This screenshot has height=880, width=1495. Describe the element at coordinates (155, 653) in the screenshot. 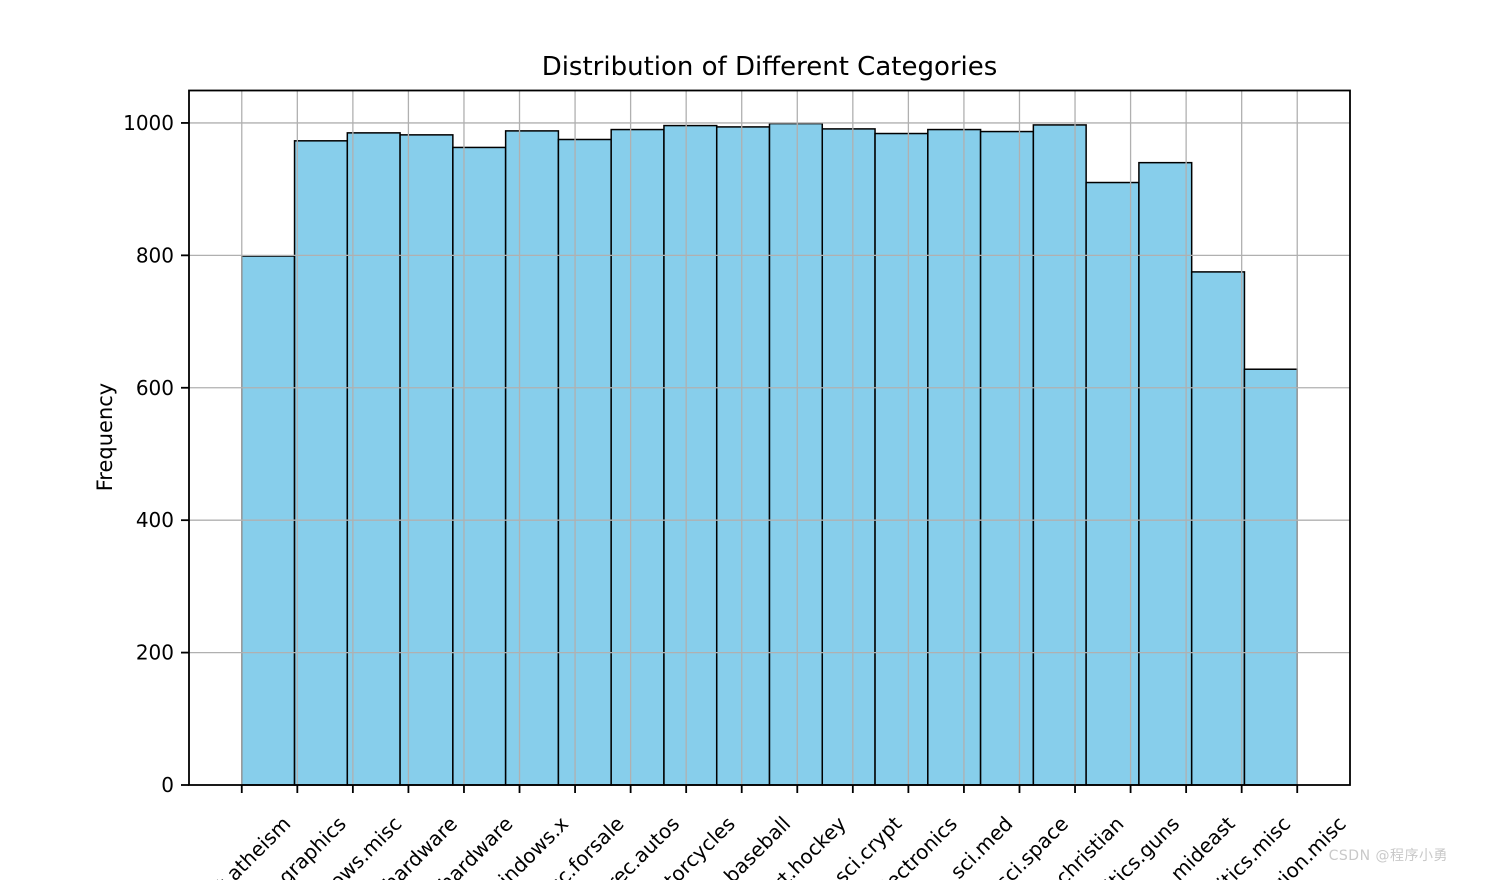

I see `y-tick-label: 200` at that location.